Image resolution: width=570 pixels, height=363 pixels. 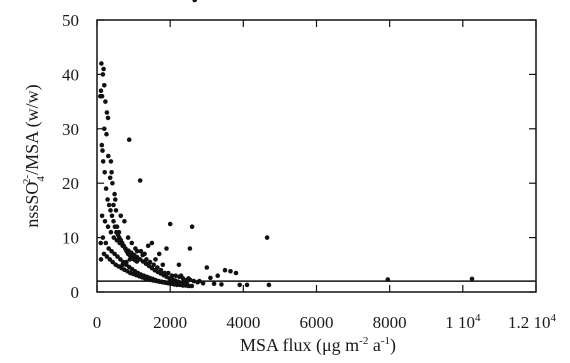 I want to click on x-tick-label: 1 104, so click(x=463, y=322).